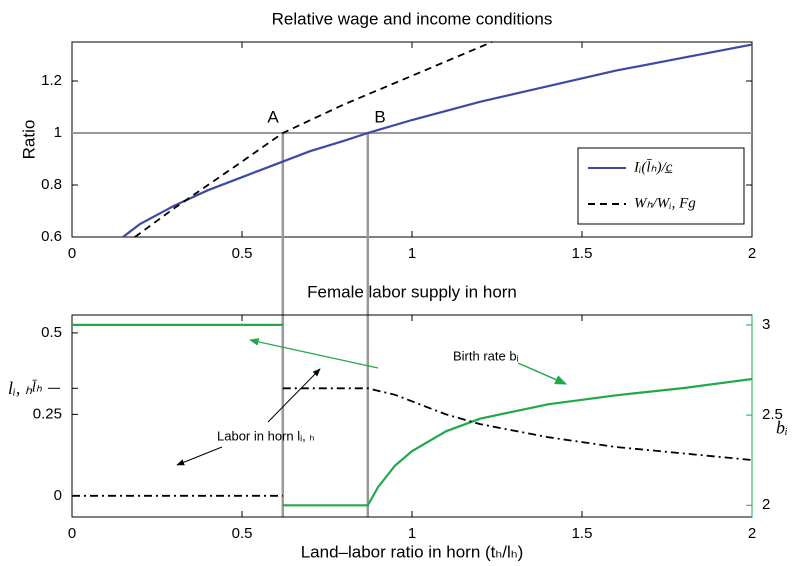 The image size is (802, 566). What do you see at coordinates (412, 291) in the screenshot?
I see `chart-title: Female labor supply in horn` at bounding box center [412, 291].